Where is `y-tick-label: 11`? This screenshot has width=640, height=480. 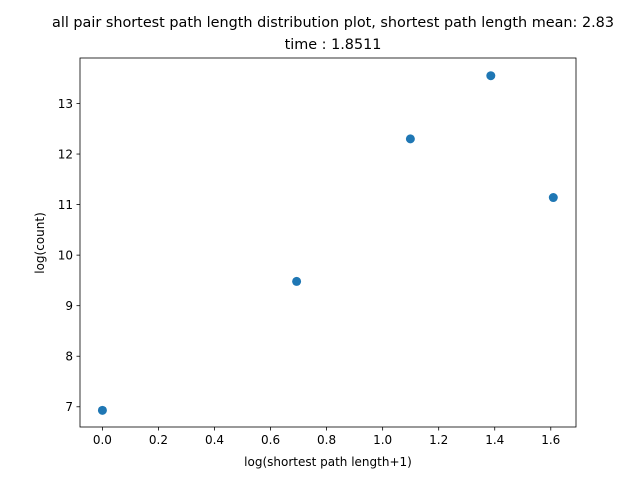
y-tick-label: 11 is located at coordinates (65, 205).